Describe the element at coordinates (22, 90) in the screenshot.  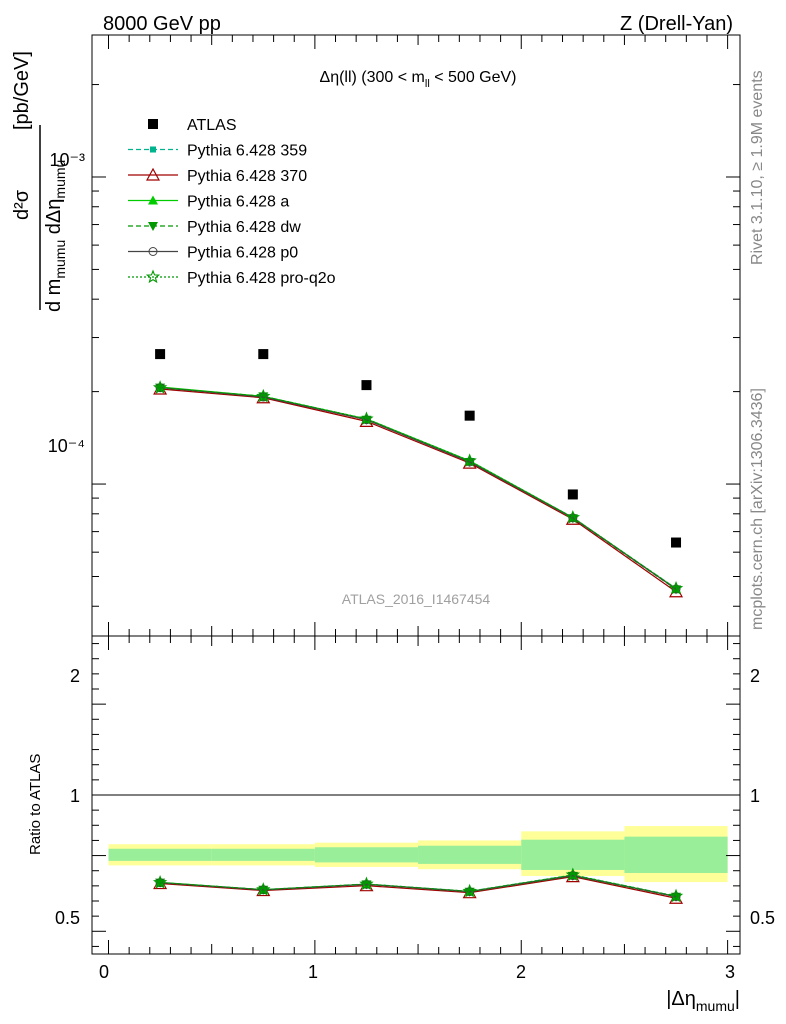
I see `ylabel-unit: [pb/GeV]` at that location.